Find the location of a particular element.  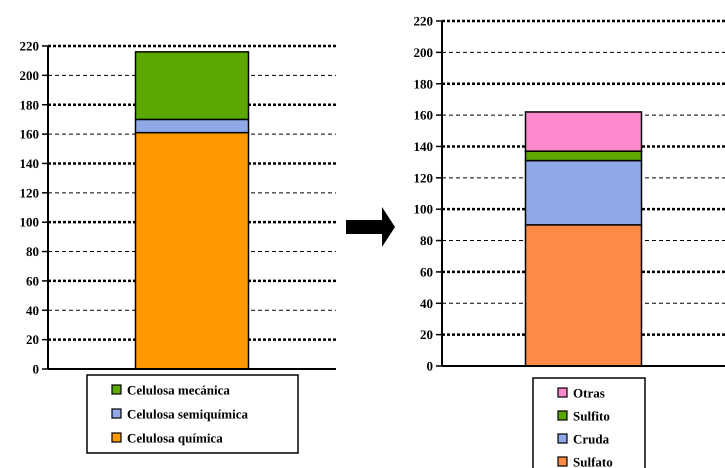

legend-label: Sulfato is located at coordinates (593, 461).